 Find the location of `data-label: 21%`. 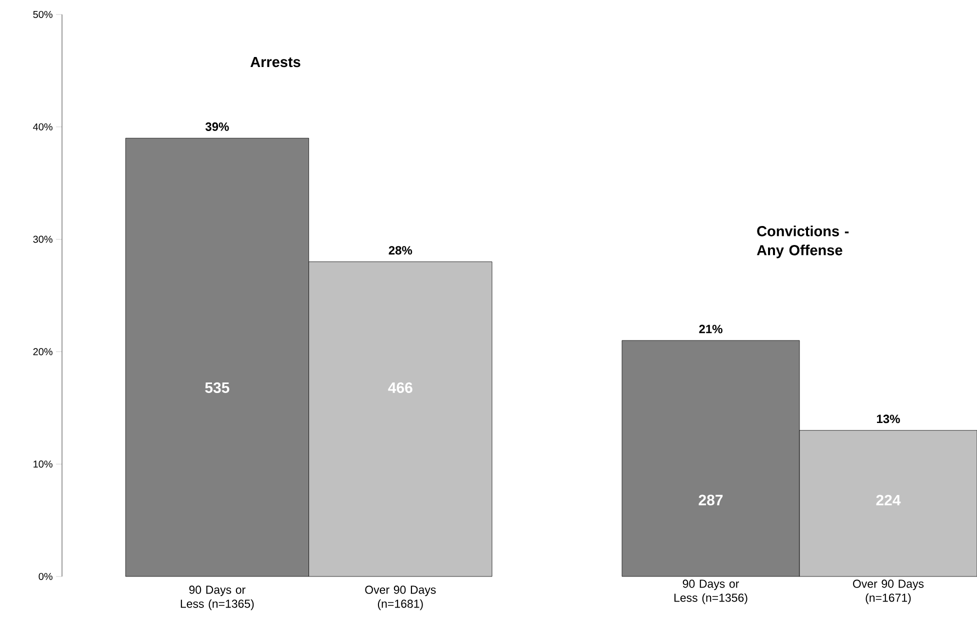

data-label: 21% is located at coordinates (710, 329).